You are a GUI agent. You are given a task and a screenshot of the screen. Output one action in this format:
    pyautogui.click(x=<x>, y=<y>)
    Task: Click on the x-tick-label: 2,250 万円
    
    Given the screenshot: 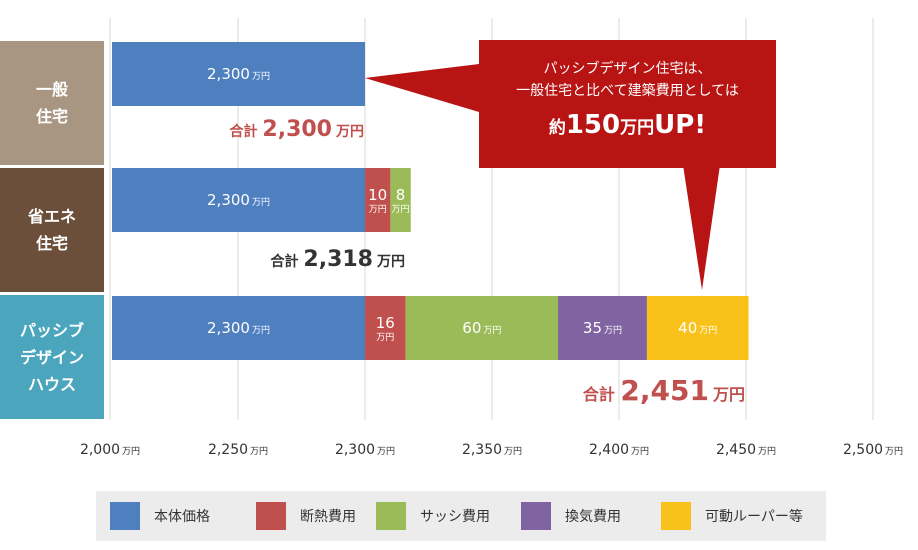 What is the action you would take?
    pyautogui.click(x=238, y=450)
    